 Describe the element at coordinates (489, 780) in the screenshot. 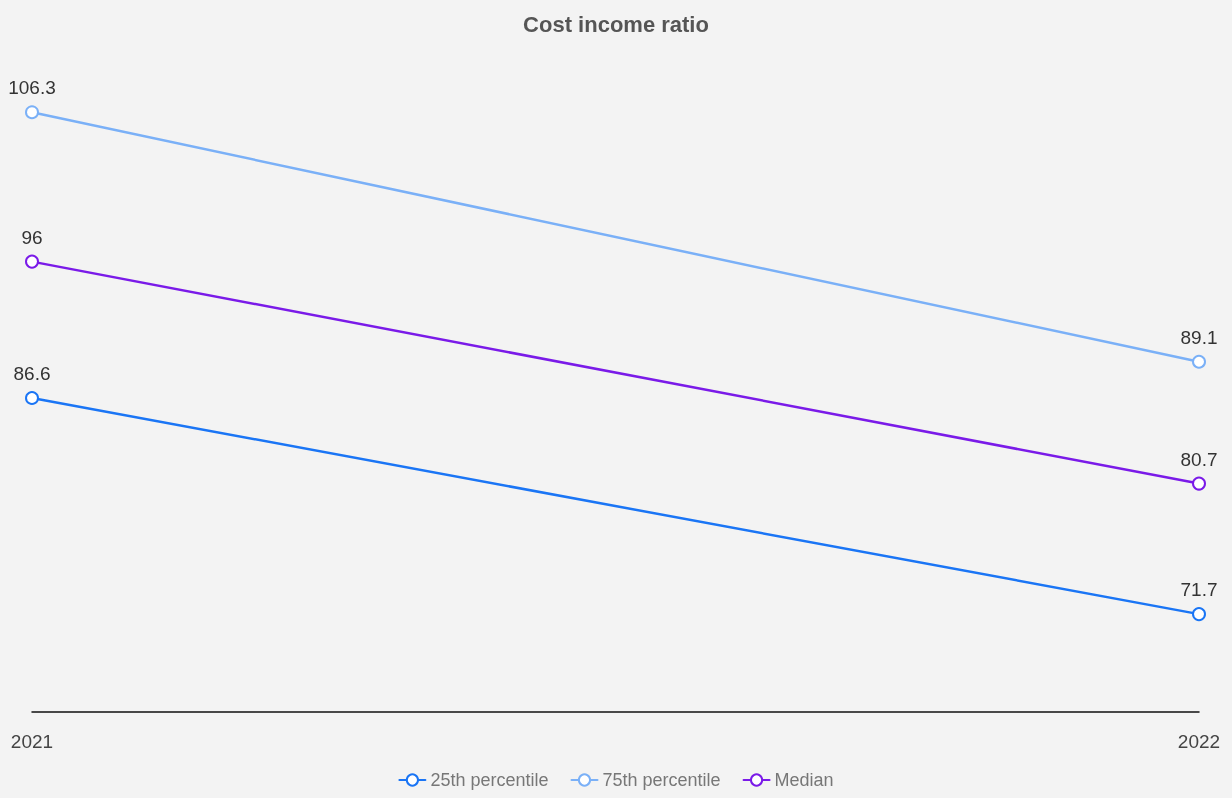

I see `legend-label: 25th percentile` at that location.